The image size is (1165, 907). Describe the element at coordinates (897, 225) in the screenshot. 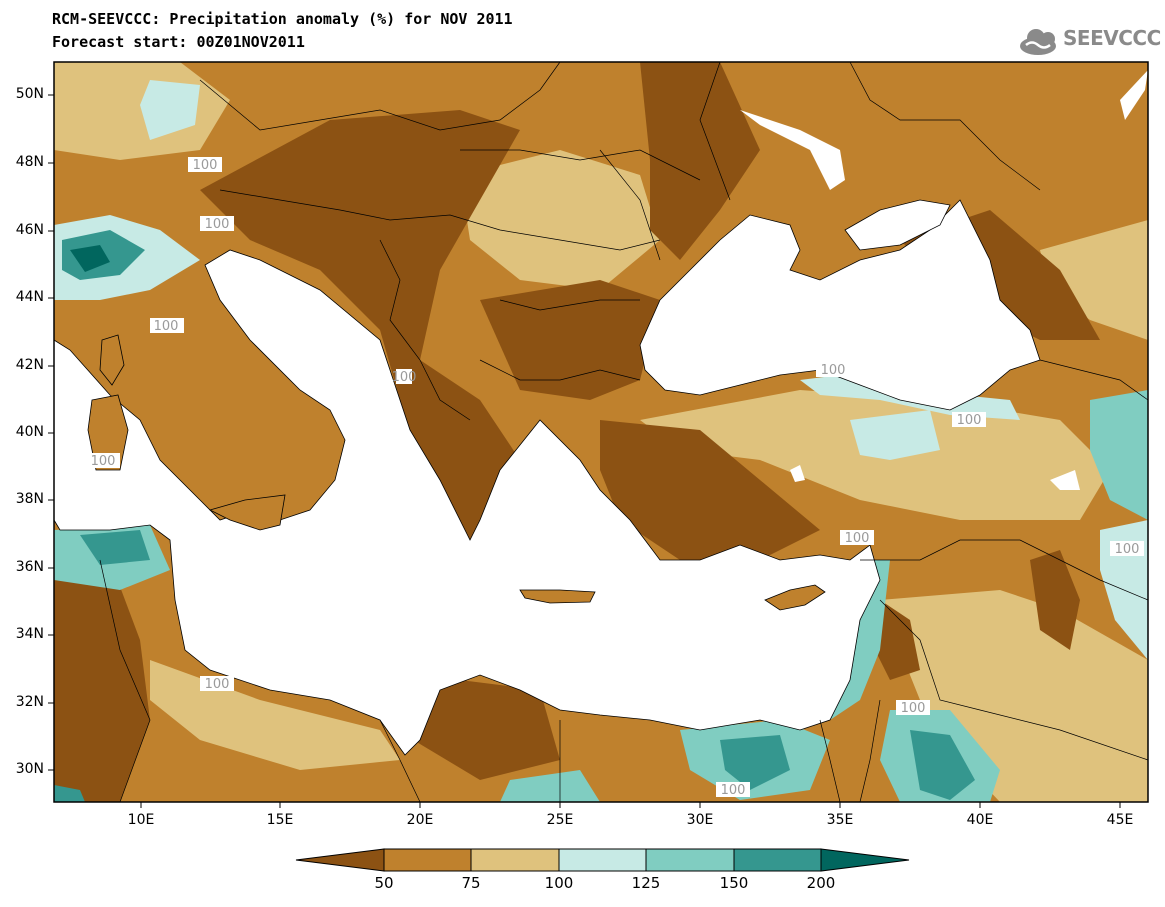

I see `sea-of-azov` at that location.